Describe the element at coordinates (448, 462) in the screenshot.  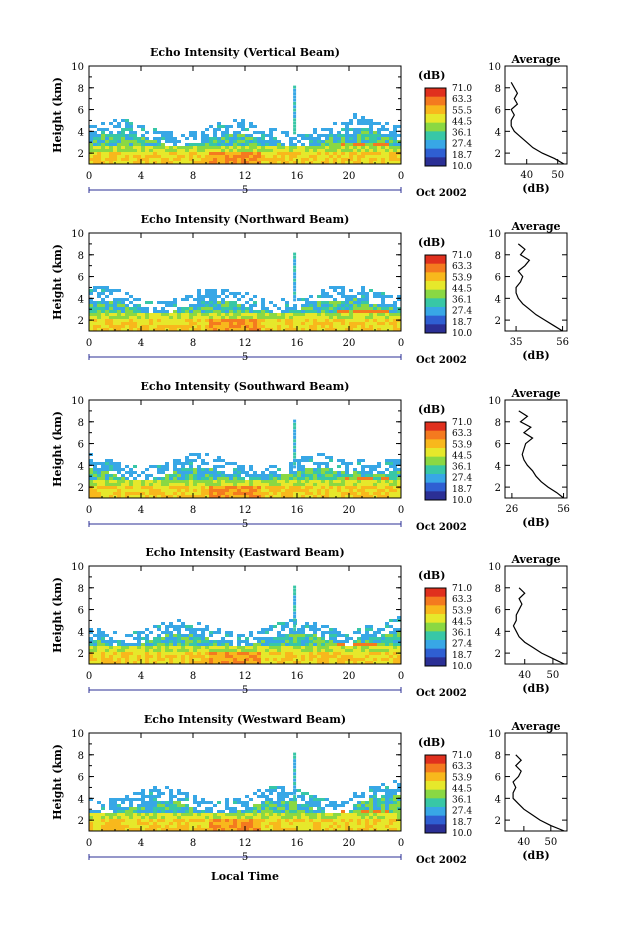
I see `colorbar: 71.063.353.944.536.127.418.710.0` at that location.